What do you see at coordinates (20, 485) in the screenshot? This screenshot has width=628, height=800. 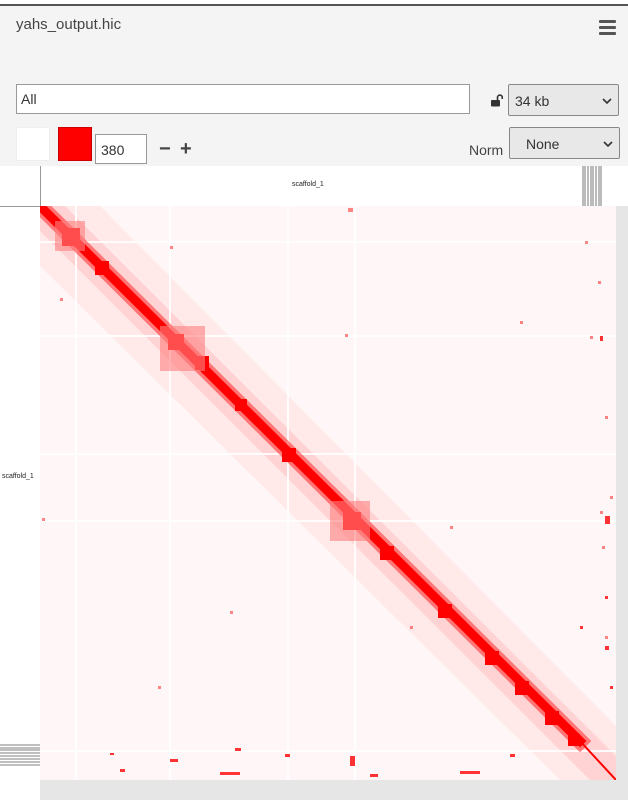 I see `left-ruler-ticks` at bounding box center [20, 485].